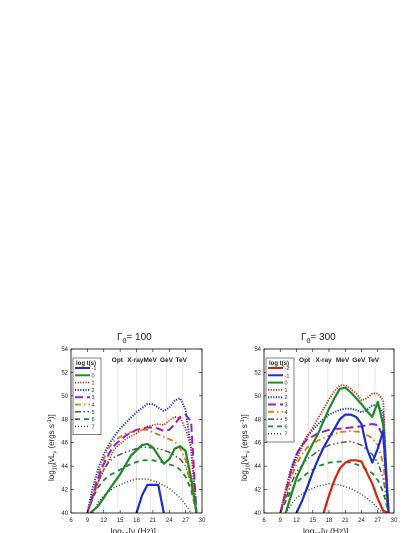 The height and width of the screenshot is (533, 408). I want to click on legend-box, so click(280, 400).